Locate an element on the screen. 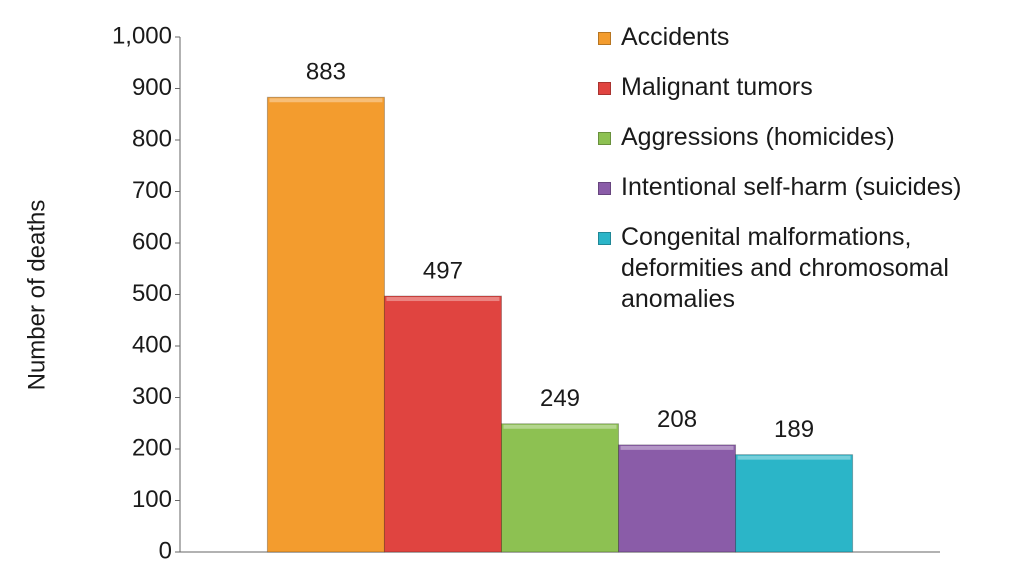 This screenshot has height=587, width=1016. y-tick-label: 0 is located at coordinates (165, 550).